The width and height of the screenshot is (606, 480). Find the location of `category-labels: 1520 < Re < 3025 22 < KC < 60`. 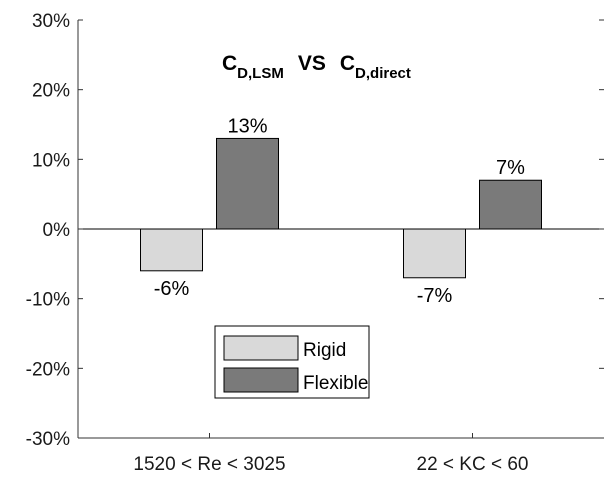

category-labels: 1520 < Re < 3025 22 < KC < 60 is located at coordinates (330, 454).